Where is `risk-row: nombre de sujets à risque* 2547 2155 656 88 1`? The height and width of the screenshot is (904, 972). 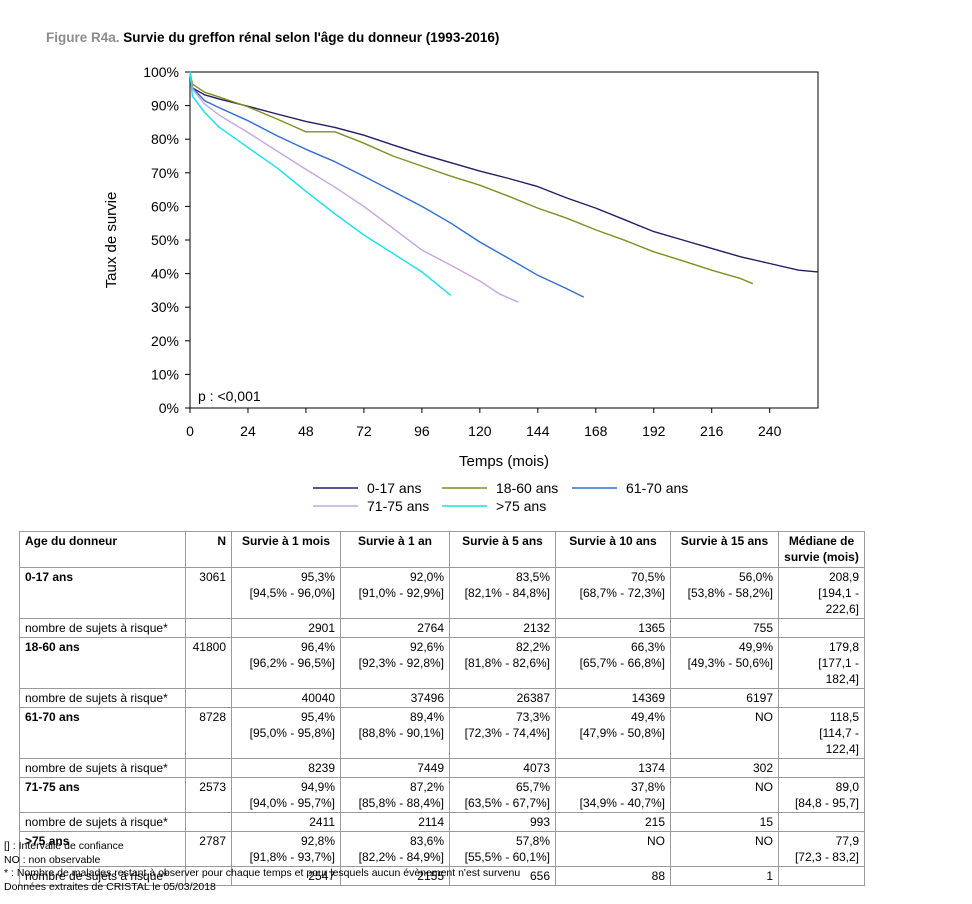 risk-row: nombre de sujets à risque* 2547 2155 656 88 1 is located at coordinates (442, 876).